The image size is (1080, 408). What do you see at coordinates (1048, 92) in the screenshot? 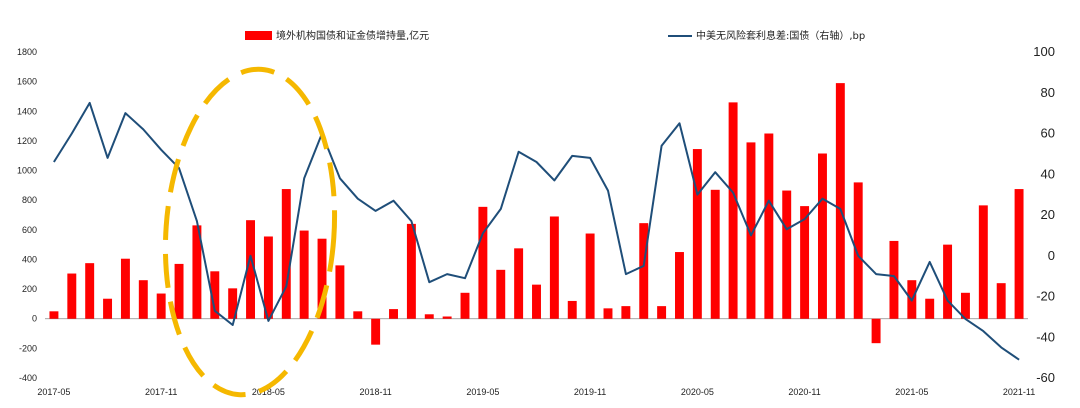
I see `y-right-tick-label: 80` at bounding box center [1048, 92].